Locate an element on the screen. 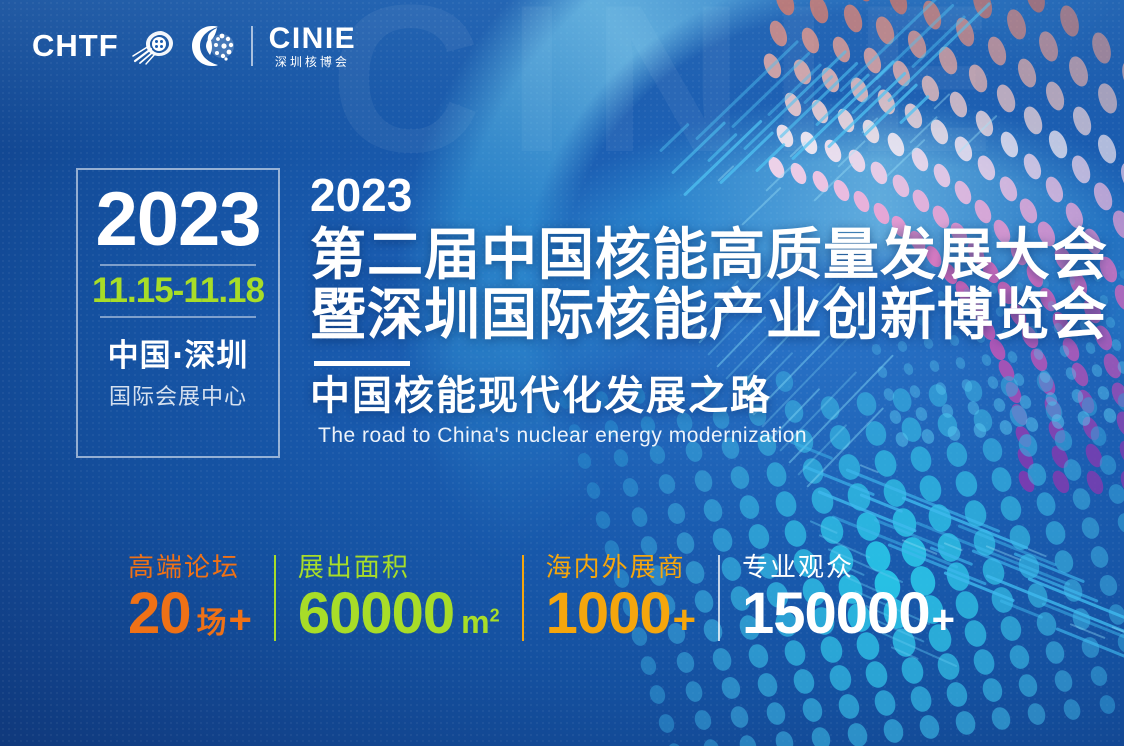  cinie-lockup: CINIE 深圳核博会 is located at coordinates (312, 45).